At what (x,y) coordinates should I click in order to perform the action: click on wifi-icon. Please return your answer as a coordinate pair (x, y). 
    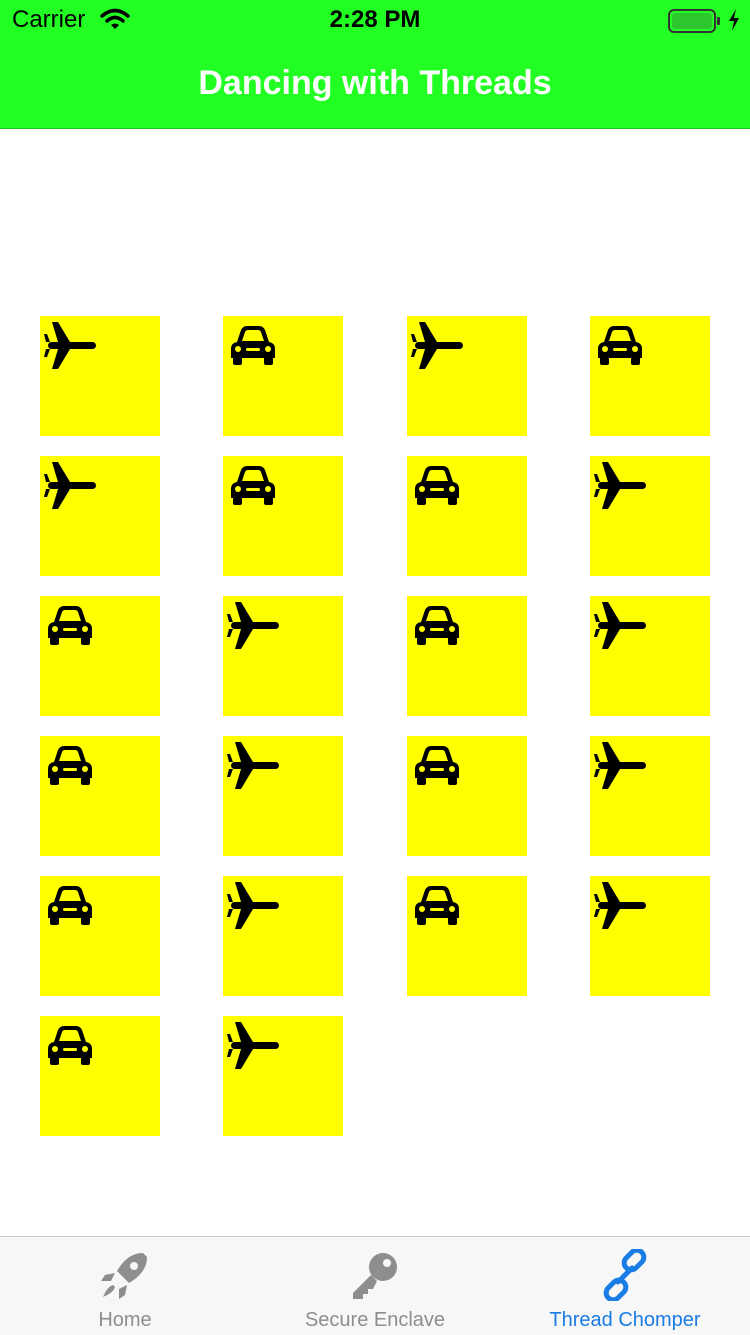
    Looking at the image, I should click on (115, 21).